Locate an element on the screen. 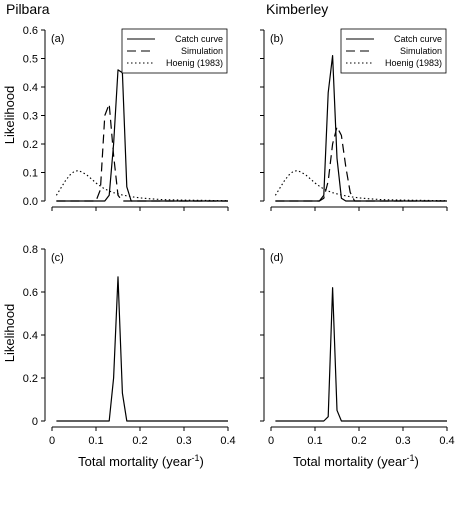 Image resolution: width=474 pixels, height=524 pixels. y-tick-label: 0.8 is located at coordinates (30, 250).